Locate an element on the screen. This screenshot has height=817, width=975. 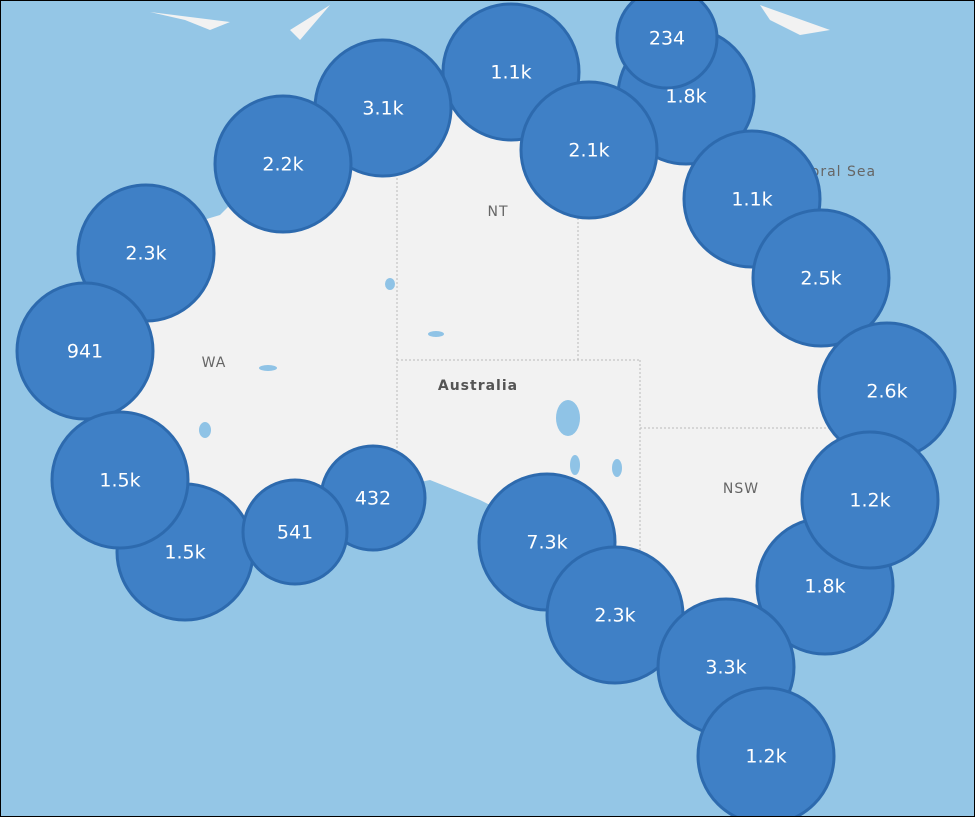
bubble: 941 is located at coordinates (85, 351).